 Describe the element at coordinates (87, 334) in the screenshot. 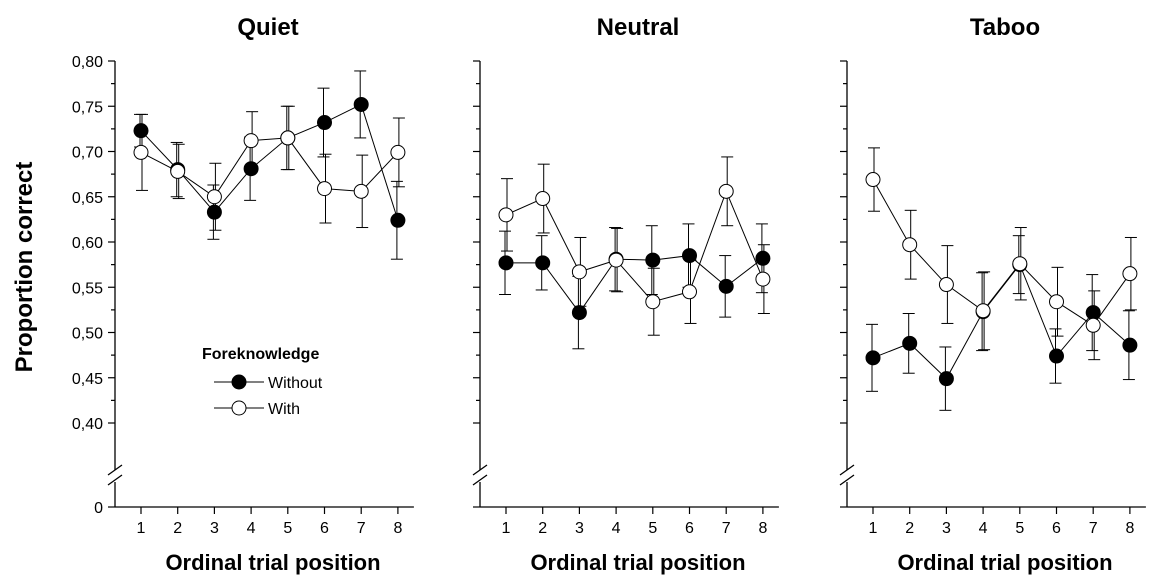

I see `y-tick-label: 0,50` at that location.